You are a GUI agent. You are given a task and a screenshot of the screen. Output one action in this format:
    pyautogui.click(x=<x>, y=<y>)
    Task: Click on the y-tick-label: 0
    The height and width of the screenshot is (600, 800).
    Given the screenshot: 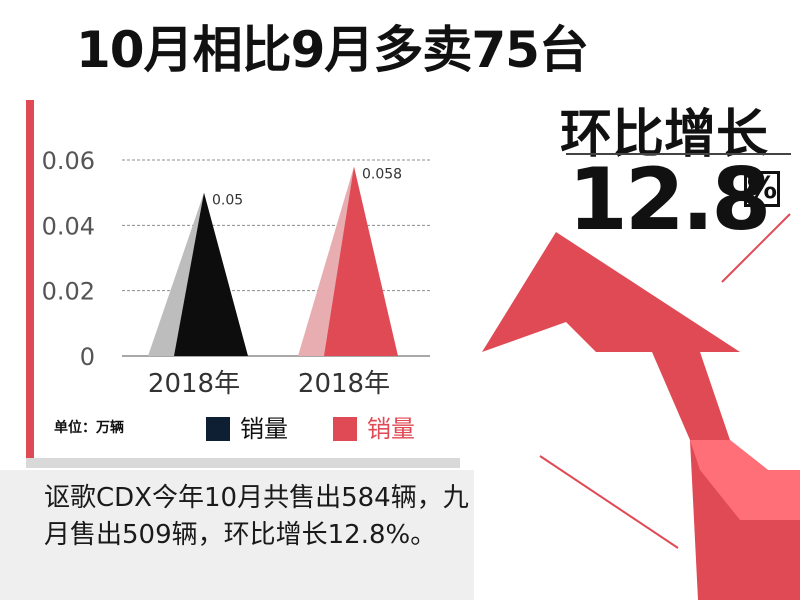 What is the action you would take?
    pyautogui.click(x=87, y=357)
    